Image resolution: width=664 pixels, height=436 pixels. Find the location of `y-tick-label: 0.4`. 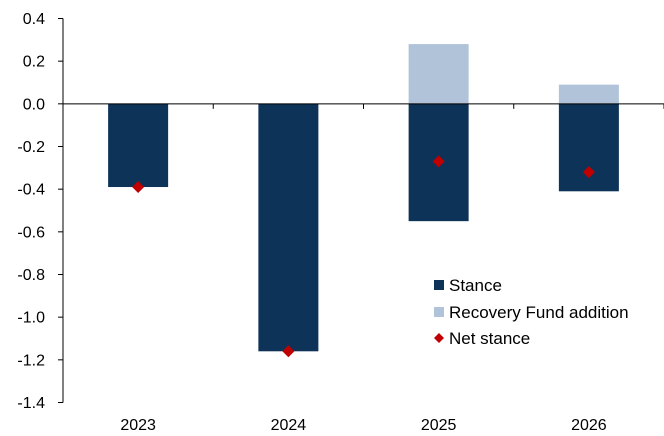

y-tick-label: 0.4 is located at coordinates (34, 19).